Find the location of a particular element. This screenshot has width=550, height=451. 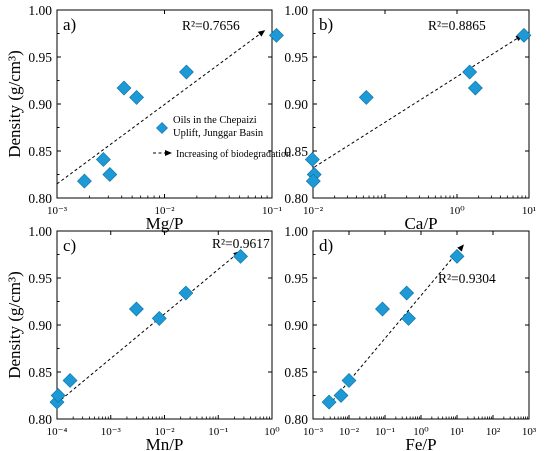

legend-marker-label: Oils in the Chepaizi is located at coordinates (215, 120).